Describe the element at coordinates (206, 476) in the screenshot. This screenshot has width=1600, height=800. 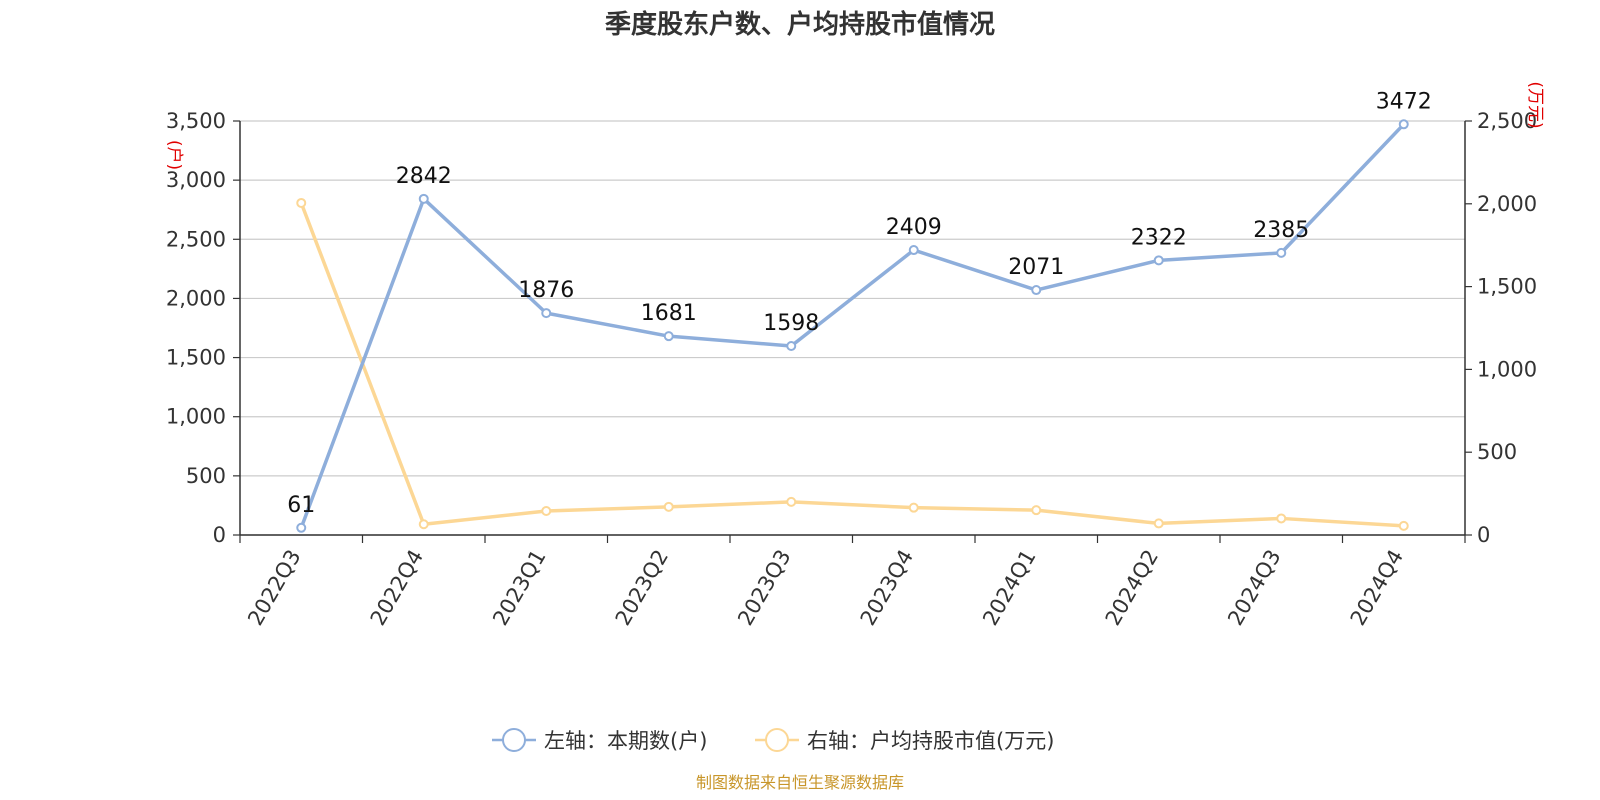
I see `left-tick-label: 500` at that location.